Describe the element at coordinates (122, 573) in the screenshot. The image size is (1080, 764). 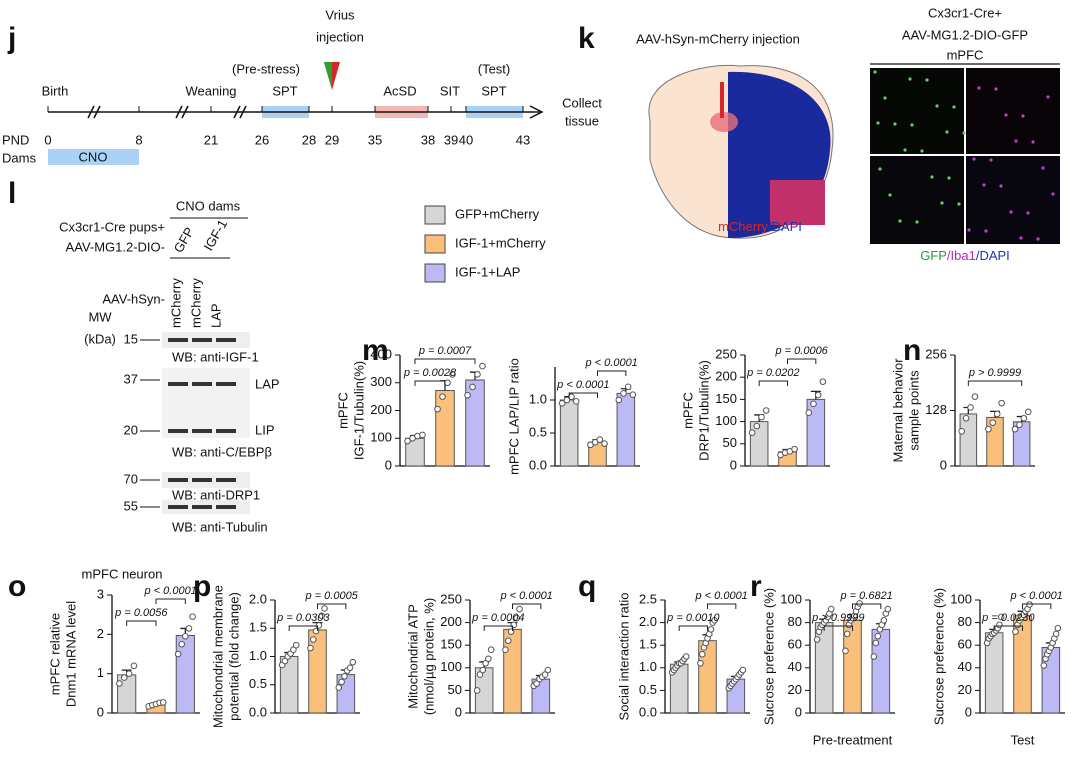
I see `chart-title: mPFC neuron` at that location.